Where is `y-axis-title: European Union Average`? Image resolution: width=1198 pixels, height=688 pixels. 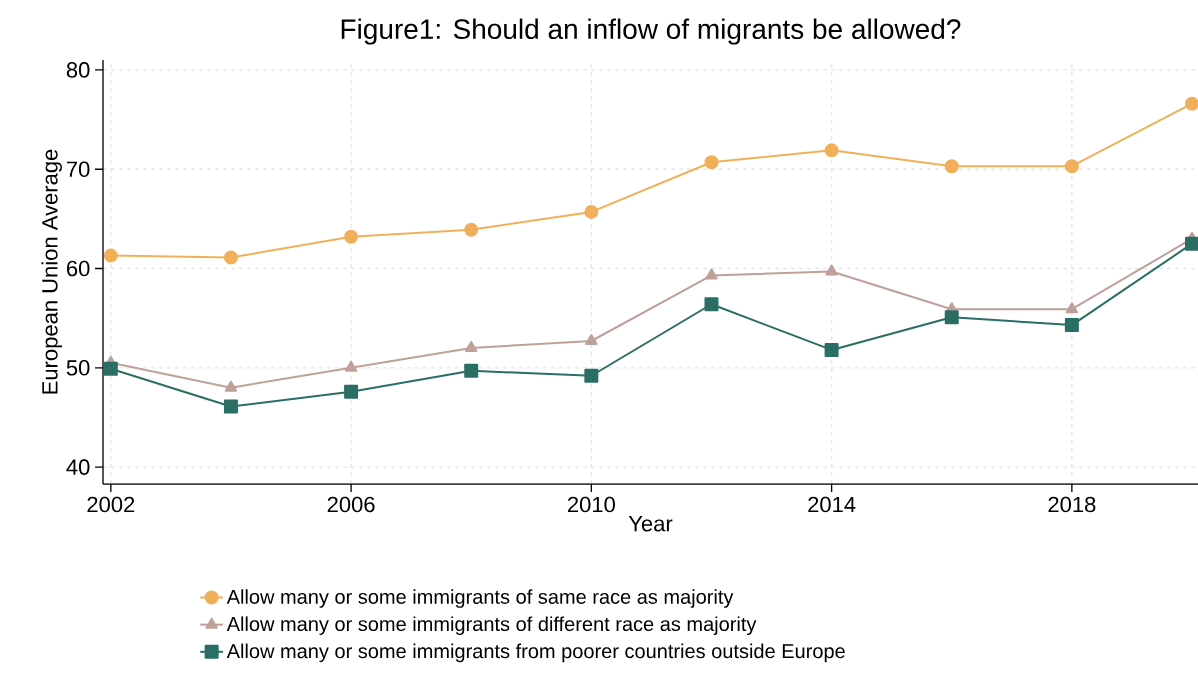 y-axis-title: European Union Average is located at coordinates (51, 271).